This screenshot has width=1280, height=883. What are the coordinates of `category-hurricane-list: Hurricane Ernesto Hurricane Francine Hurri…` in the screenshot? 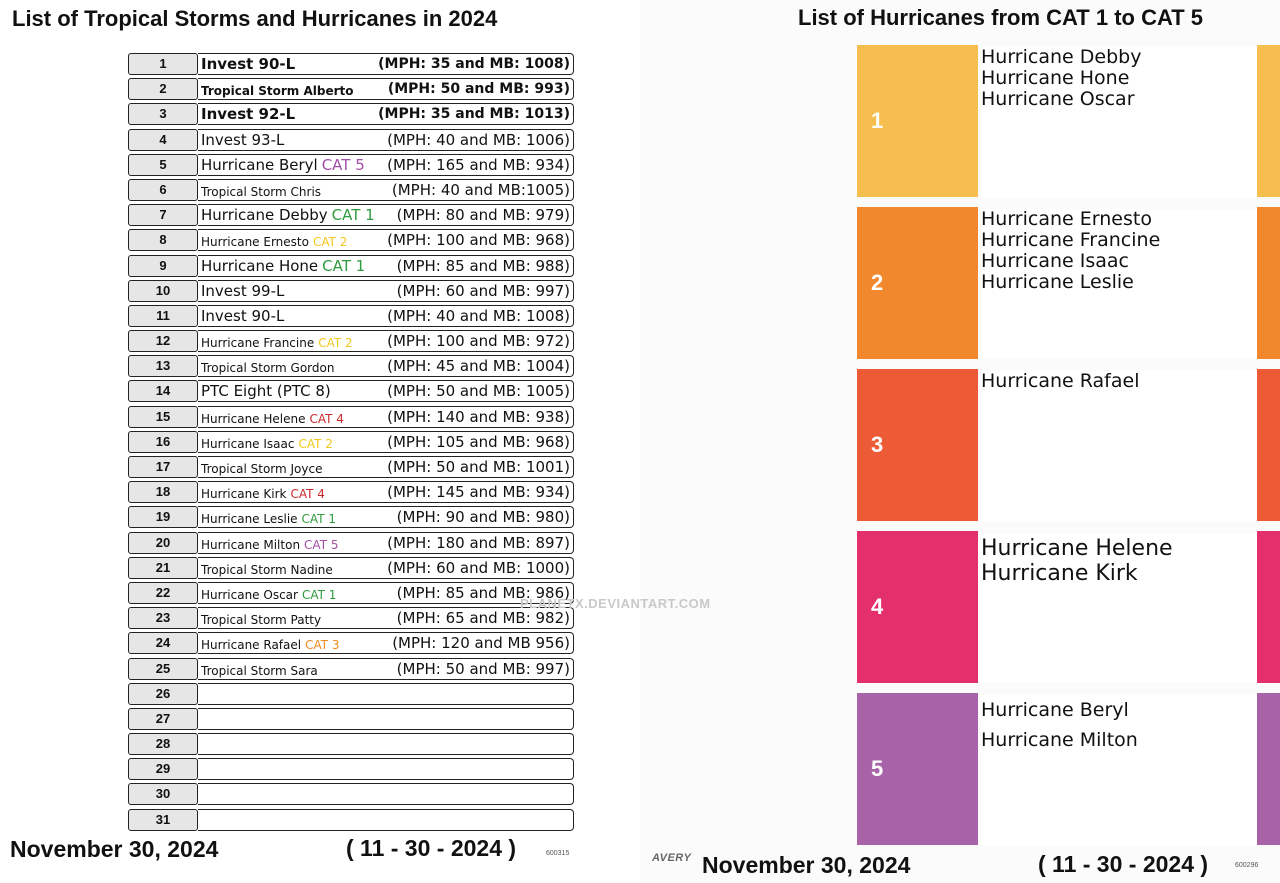 It's located at (1121, 284).